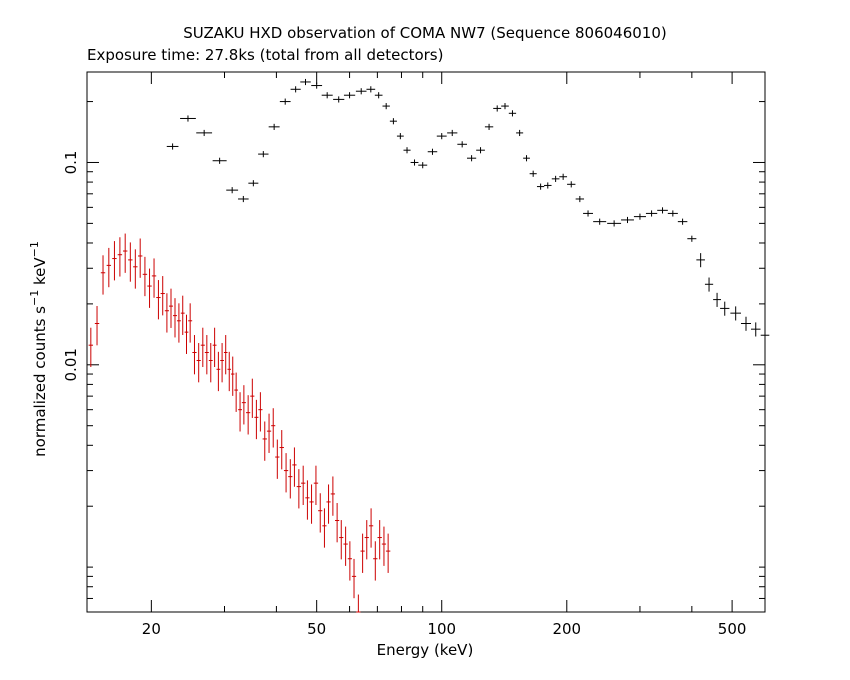 The width and height of the screenshot is (850, 680). What do you see at coordinates (40, 381) in the screenshot?
I see `y-axis-label-main: normalized counts s` at bounding box center [40, 381].